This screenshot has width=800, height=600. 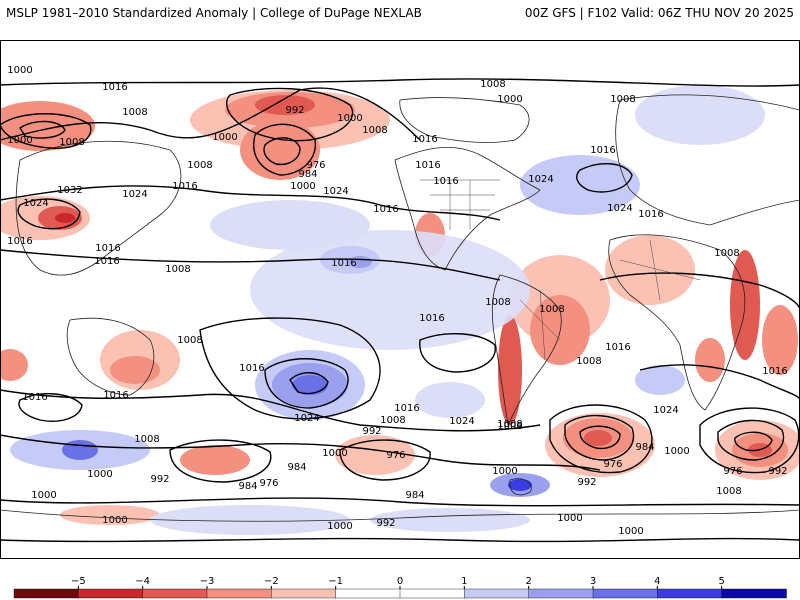 What do you see at coordinates (657, 581) in the screenshot?
I see `colorbar-tick-label: 4` at bounding box center [657, 581].